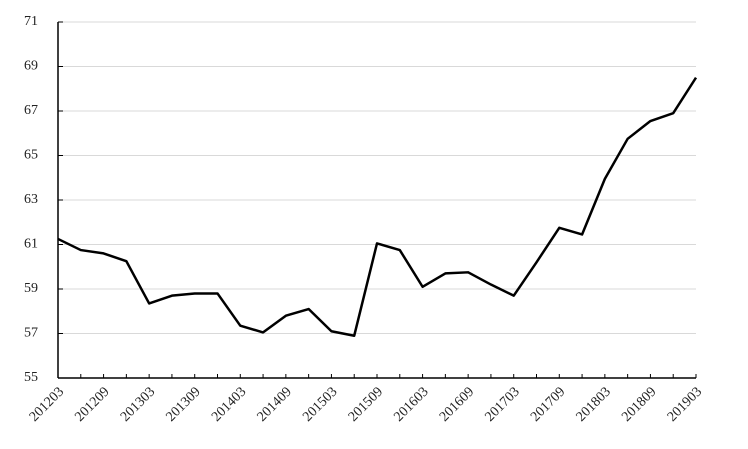  Describe the element at coordinates (31, 110) in the screenshot. I see `y-tick-label: 67` at that location.